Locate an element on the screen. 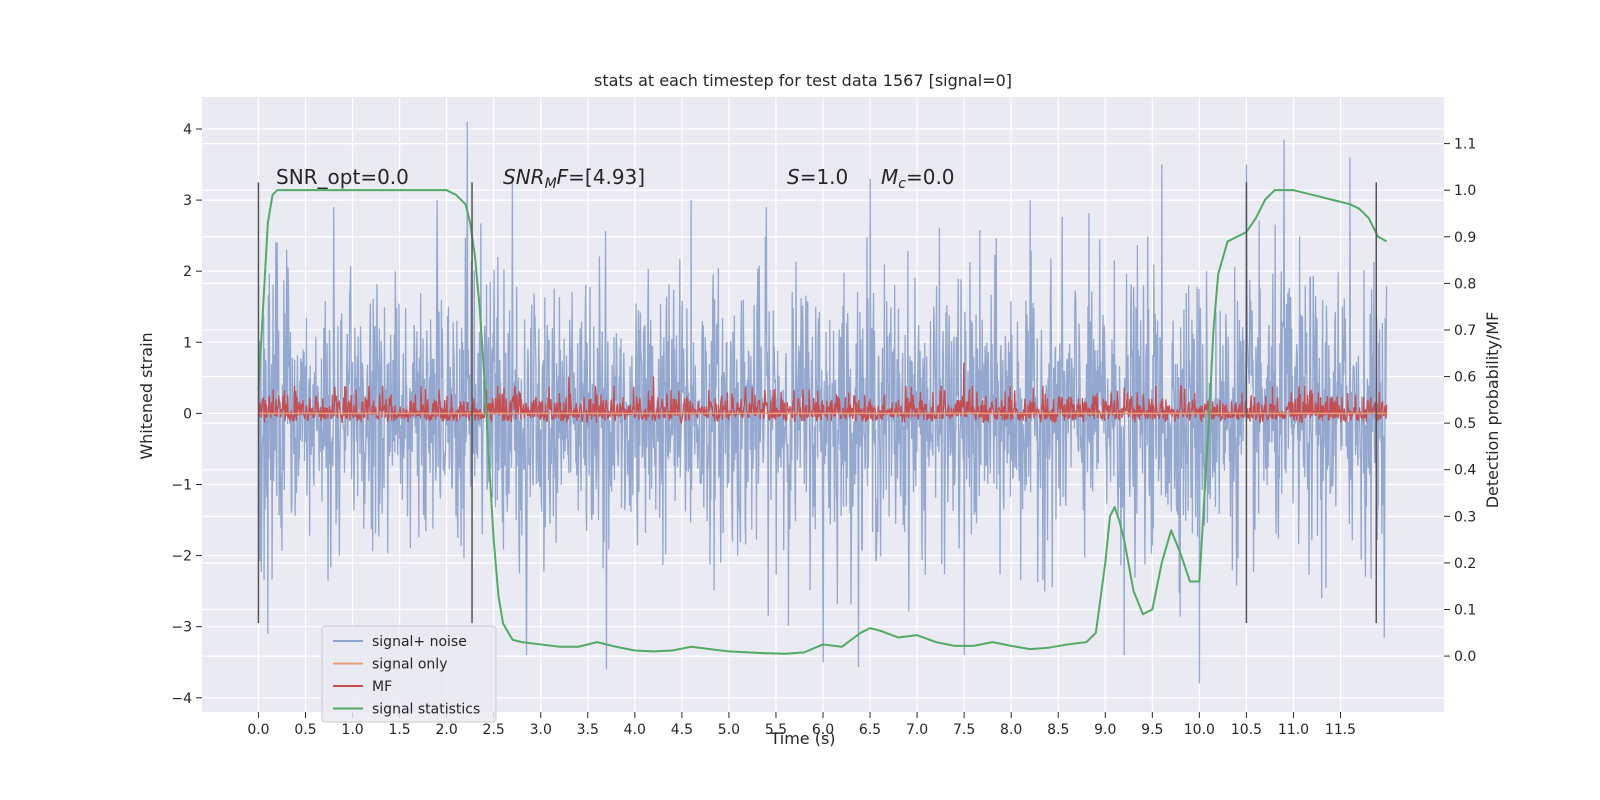 Image resolution: width=1600 pixels, height=800 pixels. x-tick-label: 2.0 is located at coordinates (447, 730).